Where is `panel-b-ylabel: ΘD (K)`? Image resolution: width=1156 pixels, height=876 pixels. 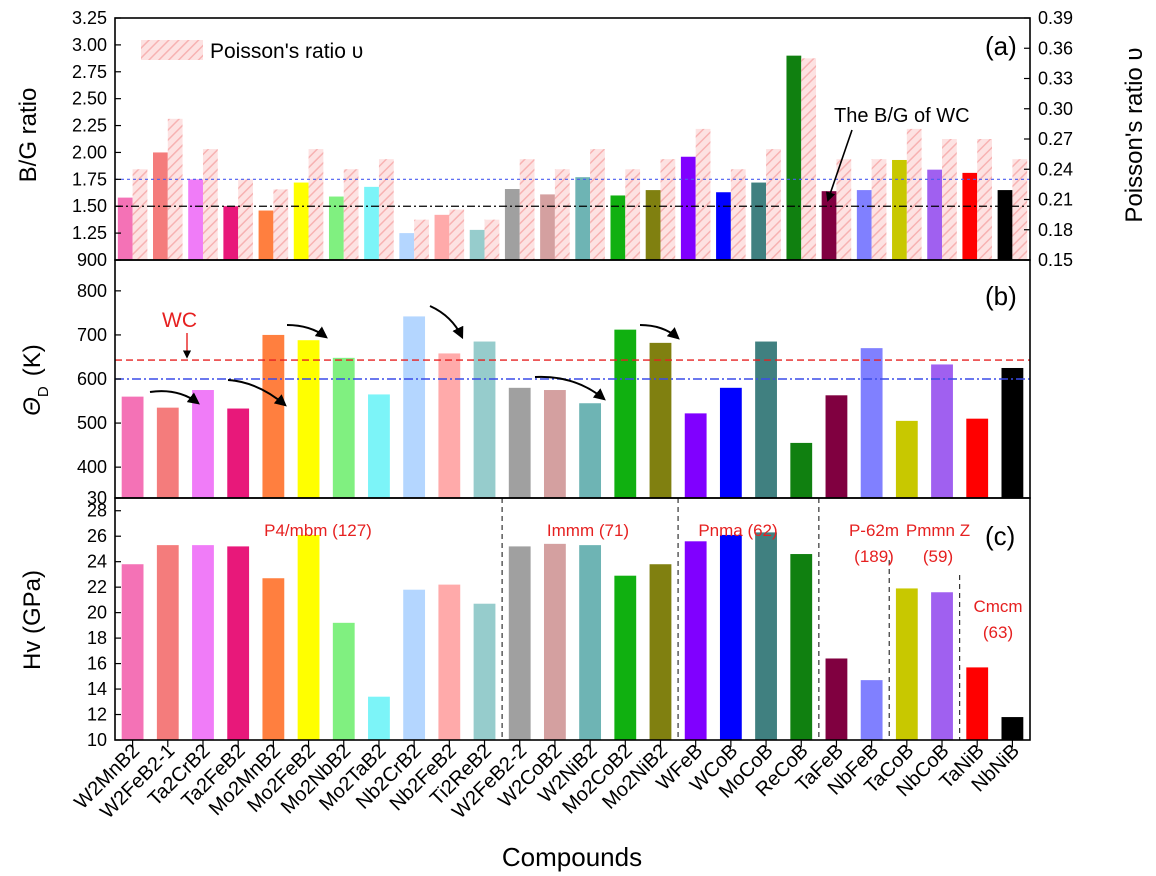 panel-b-ylabel: ΘD (K) is located at coordinates (35, 380).